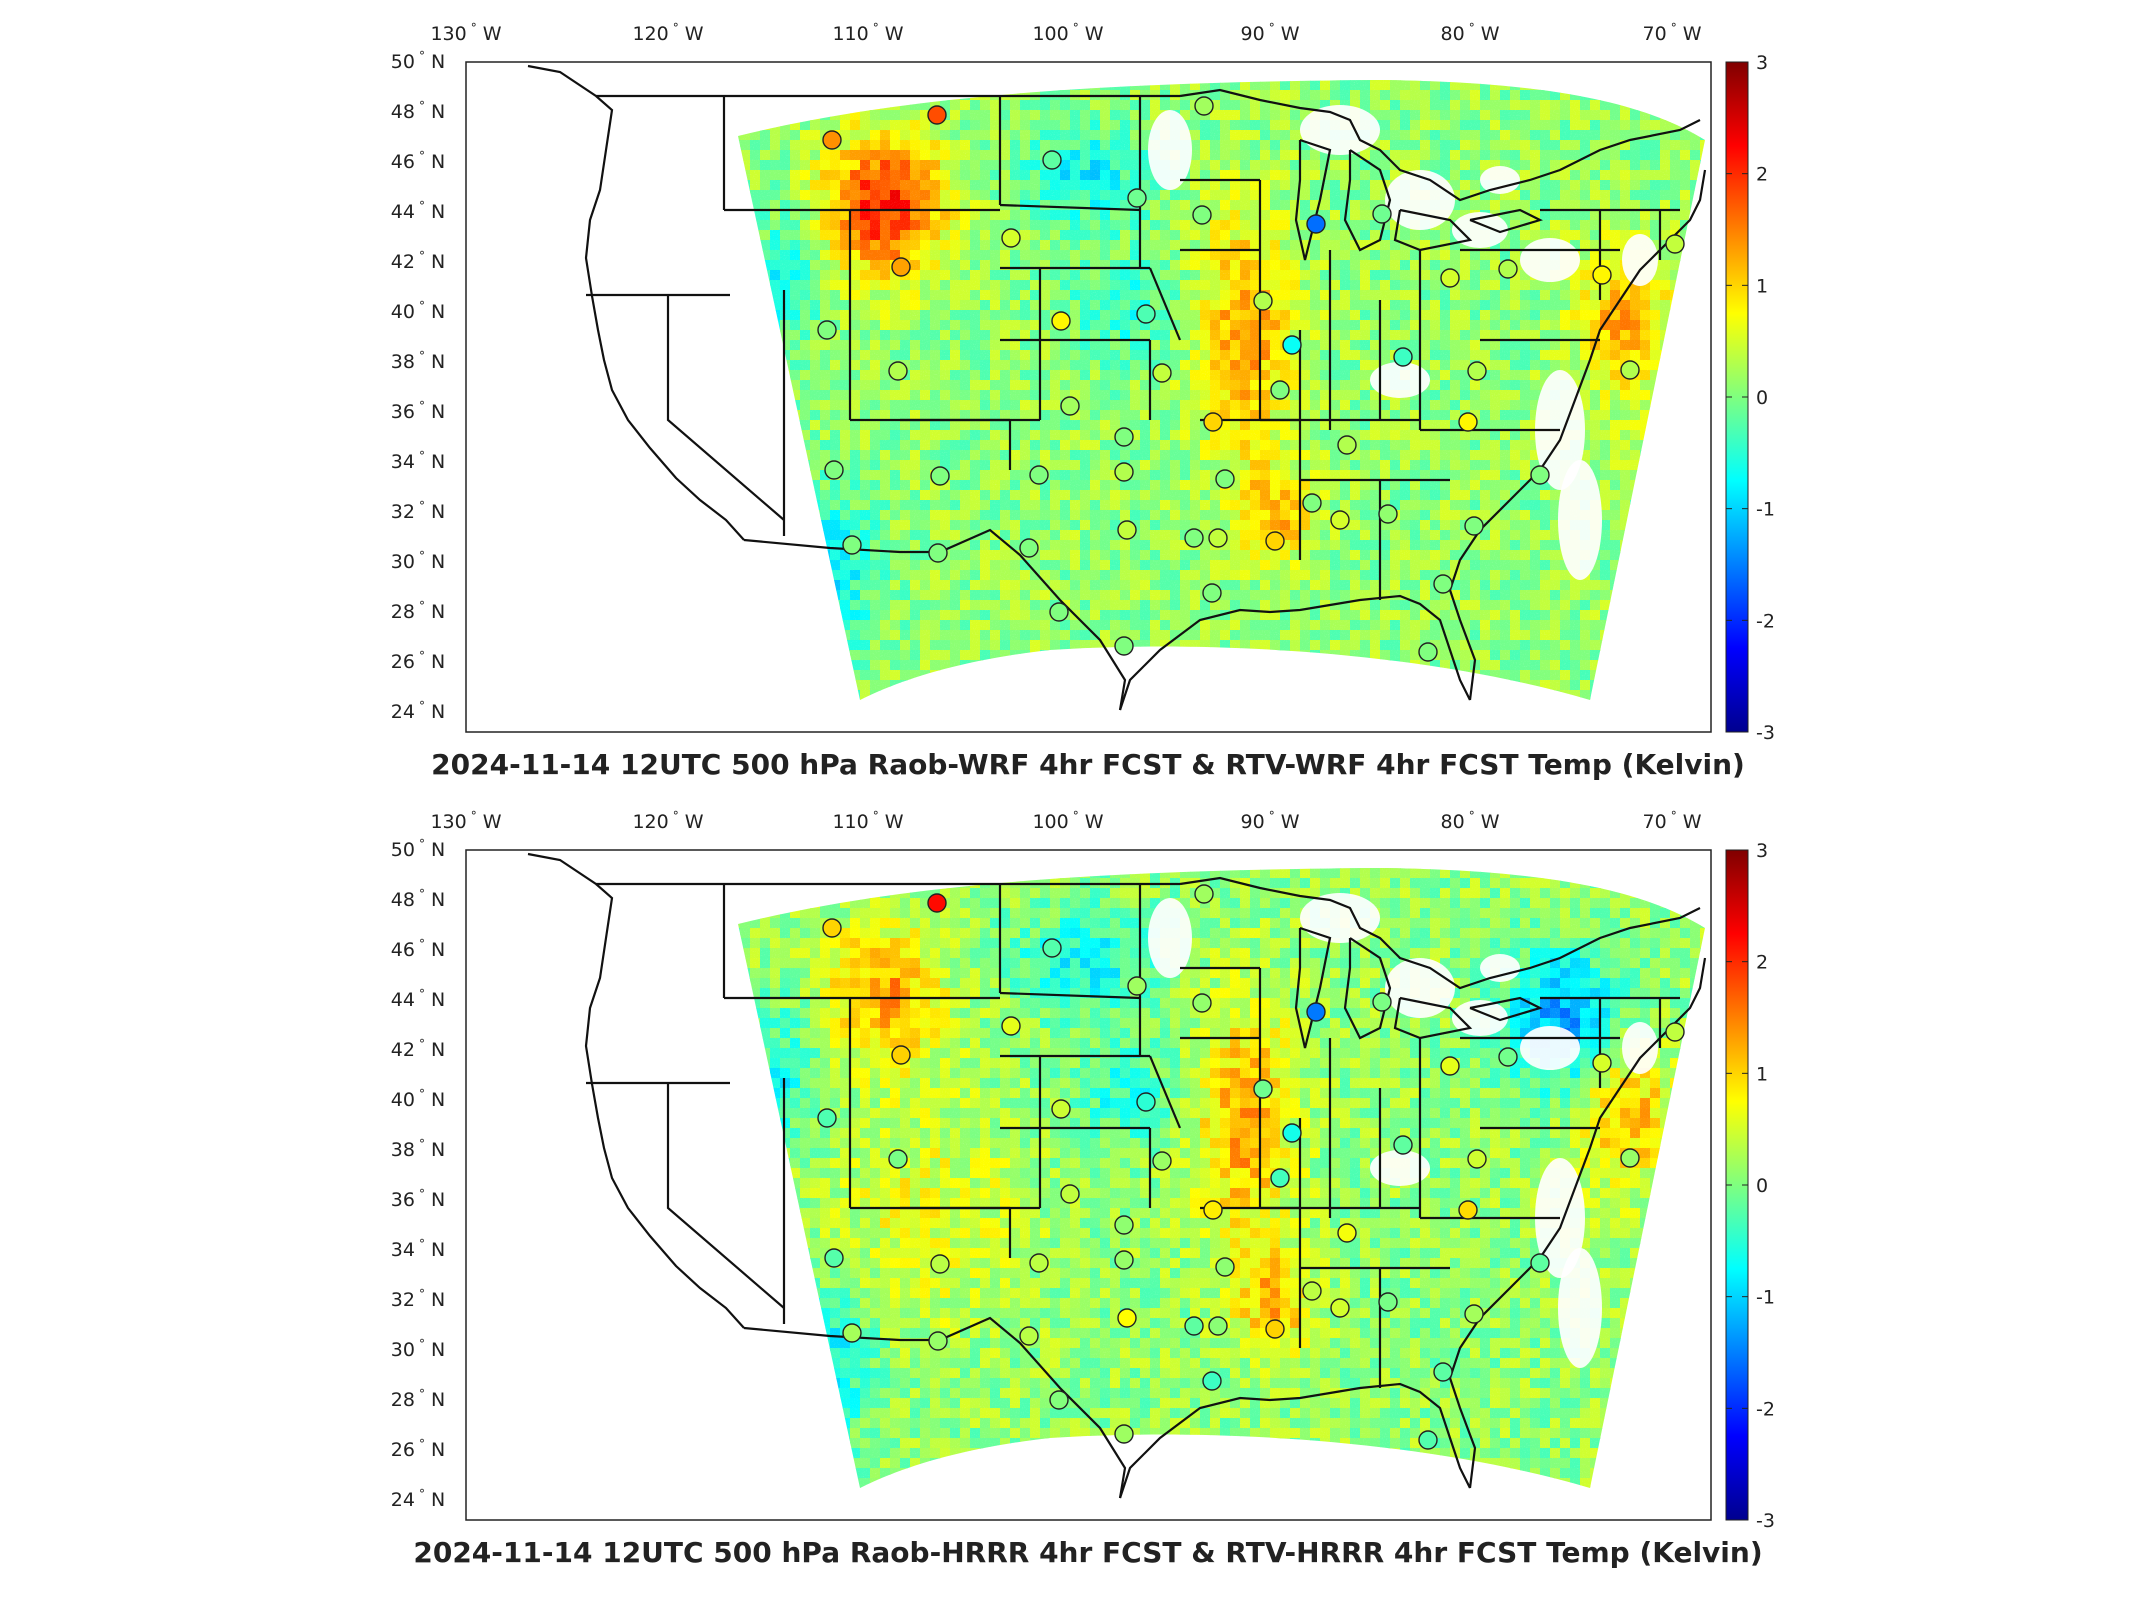 This screenshot has height=1600, width=2133. What do you see at coordinates (1251, 1167) in the screenshot?
I see `raob-station-markers` at bounding box center [1251, 1167].